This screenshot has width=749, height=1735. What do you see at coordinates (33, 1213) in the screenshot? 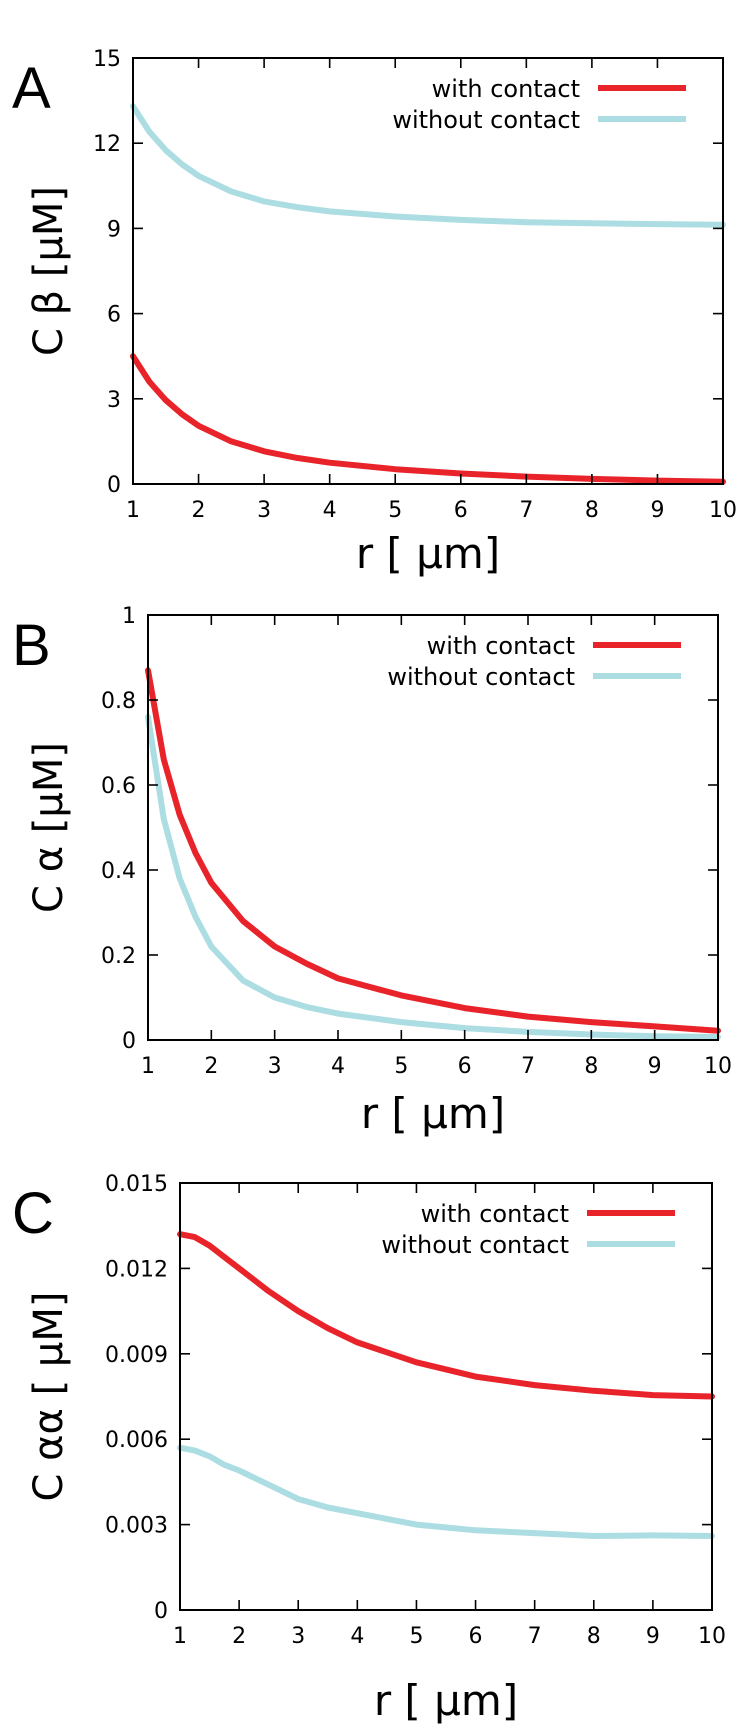
I see `panel-label: C` at bounding box center [33, 1213].